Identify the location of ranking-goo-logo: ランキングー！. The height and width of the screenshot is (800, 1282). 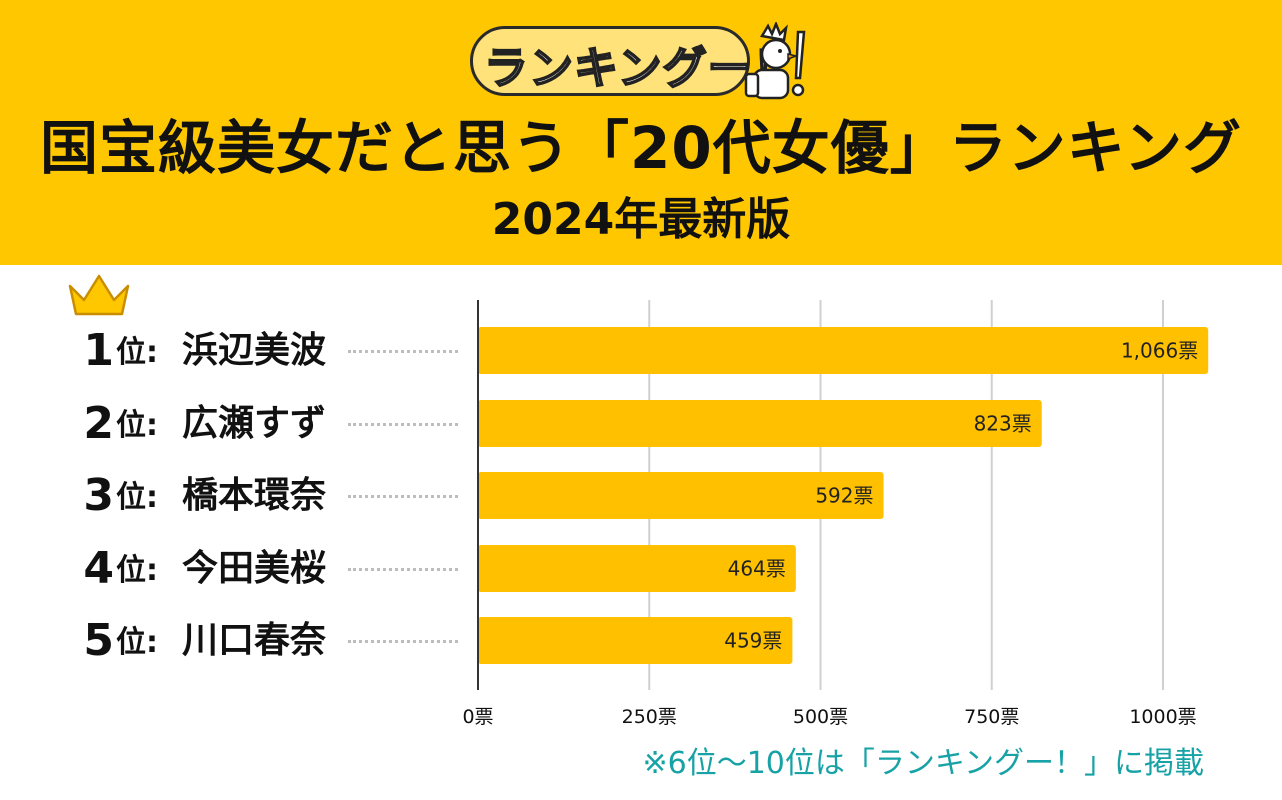
(642, 63).